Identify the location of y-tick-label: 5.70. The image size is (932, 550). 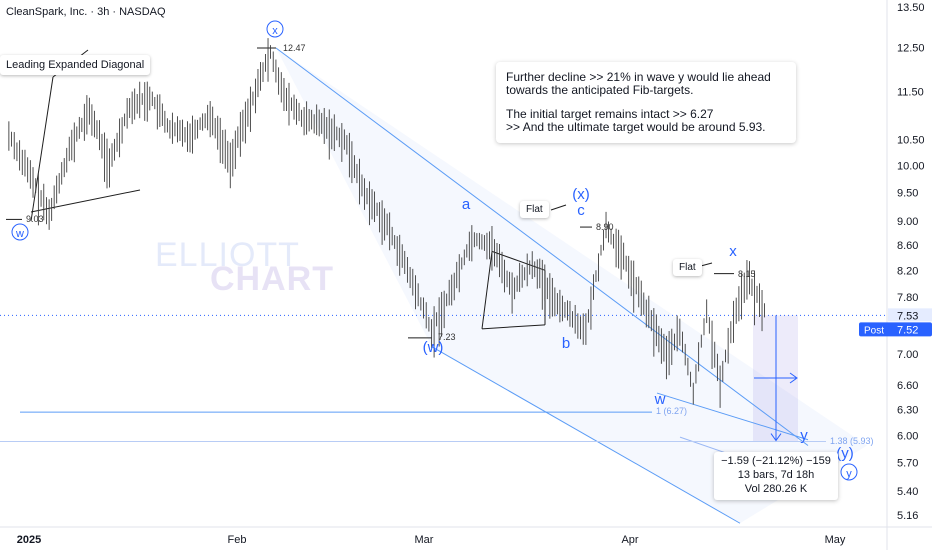
(907, 463).